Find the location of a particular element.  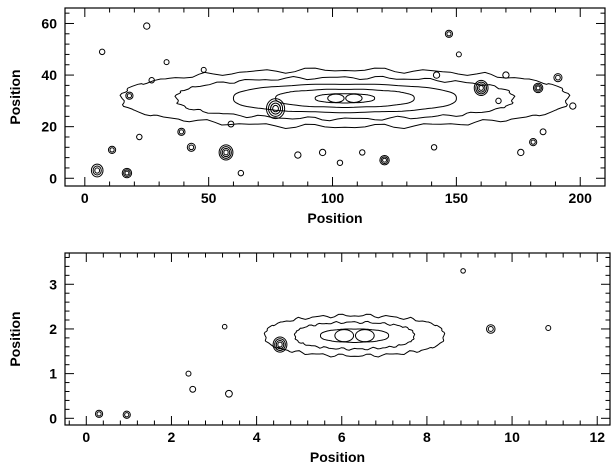

x-tick-label: 10 is located at coordinates (512, 437).